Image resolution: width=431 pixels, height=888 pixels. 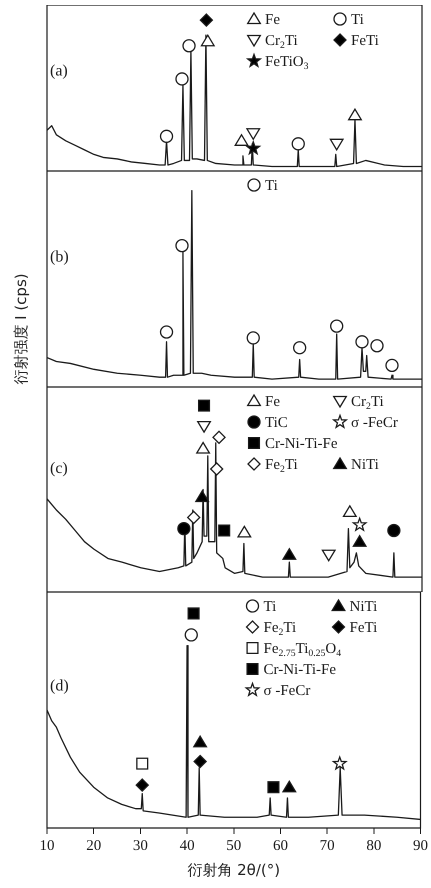 What do you see at coordinates (140, 846) in the screenshot?
I see `x-tick-label: 30` at bounding box center [140, 846].